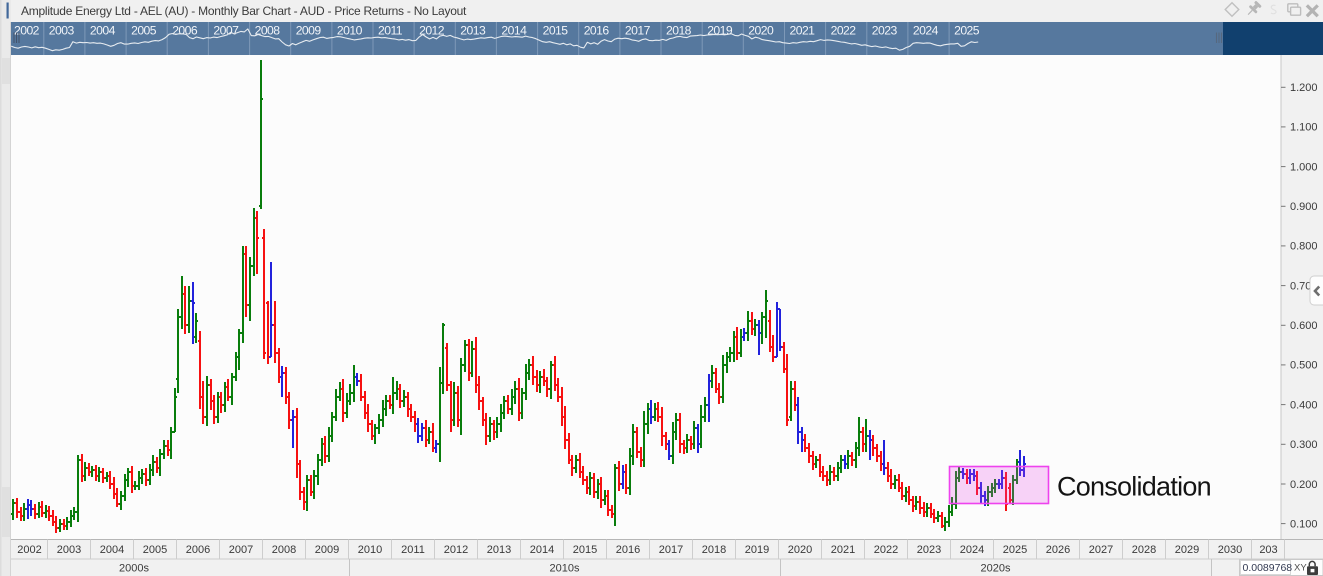 Image resolution: width=1323 pixels, height=576 pixels. What do you see at coordinates (1304, 247) in the screenshot?
I see `svg-text: 0.800` at bounding box center [1304, 247].